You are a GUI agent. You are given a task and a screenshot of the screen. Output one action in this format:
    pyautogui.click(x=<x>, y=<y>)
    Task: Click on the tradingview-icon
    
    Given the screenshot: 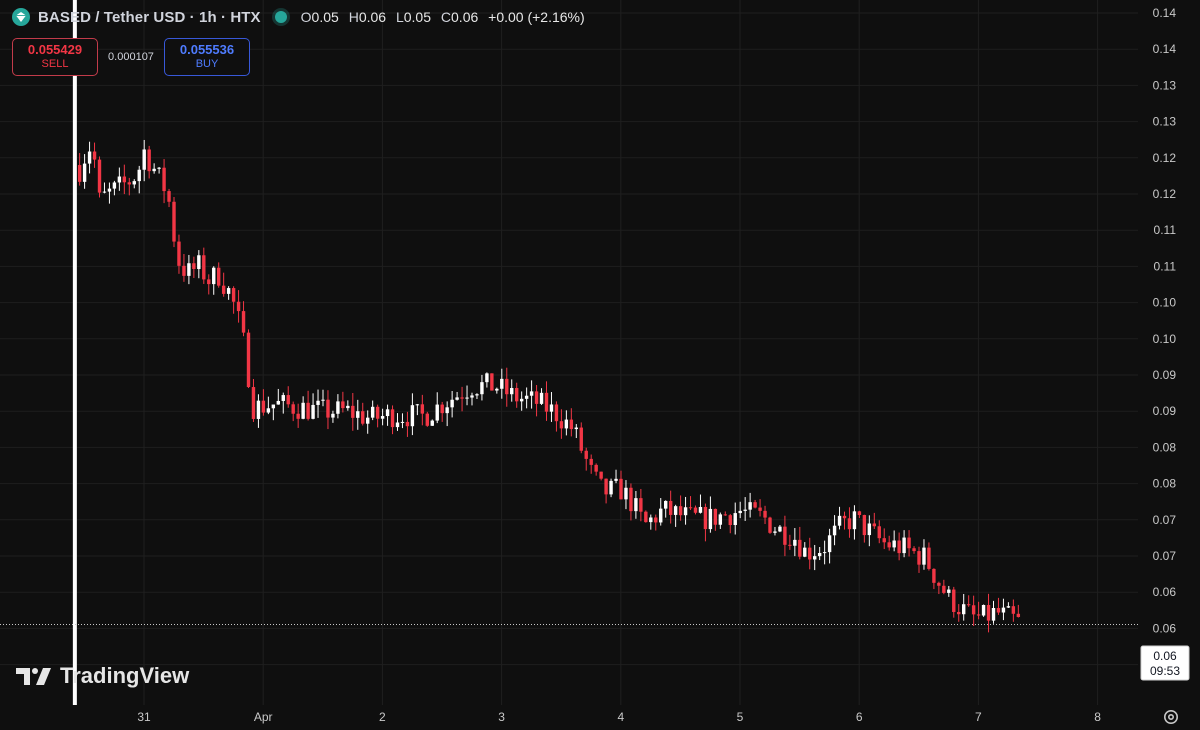 What is the action you would take?
    pyautogui.click(x=33, y=676)
    